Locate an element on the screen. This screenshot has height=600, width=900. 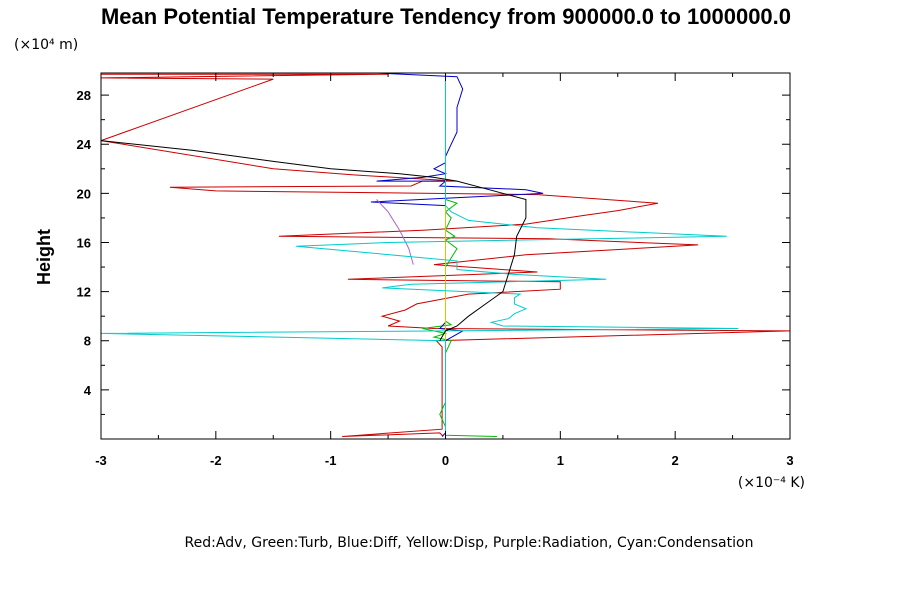
y-axis-label: Height is located at coordinates (44, 257).